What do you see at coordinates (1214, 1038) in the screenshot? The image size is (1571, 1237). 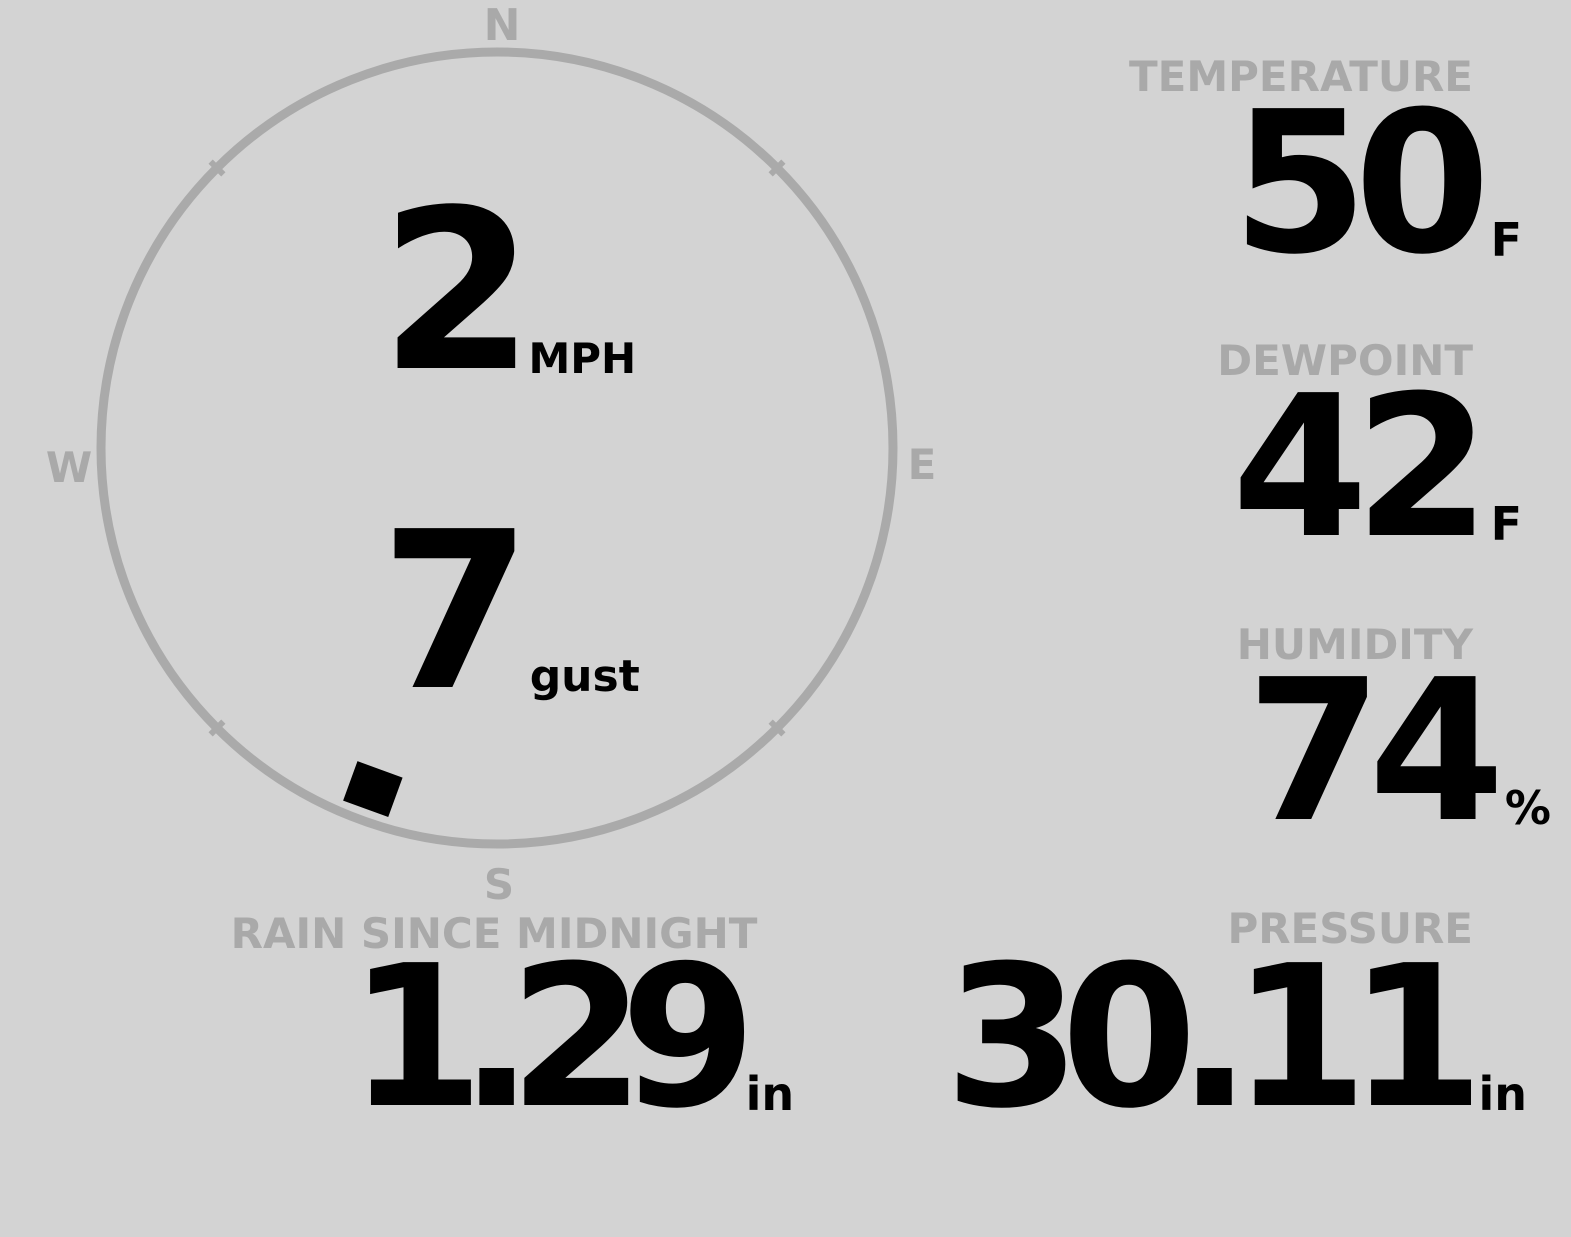 I see `pressure-value: 30.11` at bounding box center [1214, 1038].